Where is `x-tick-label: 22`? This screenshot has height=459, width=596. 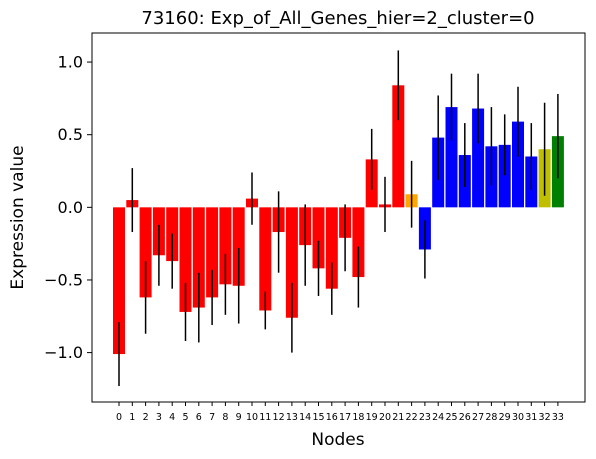 x-tick-label: 22 is located at coordinates (412, 417).